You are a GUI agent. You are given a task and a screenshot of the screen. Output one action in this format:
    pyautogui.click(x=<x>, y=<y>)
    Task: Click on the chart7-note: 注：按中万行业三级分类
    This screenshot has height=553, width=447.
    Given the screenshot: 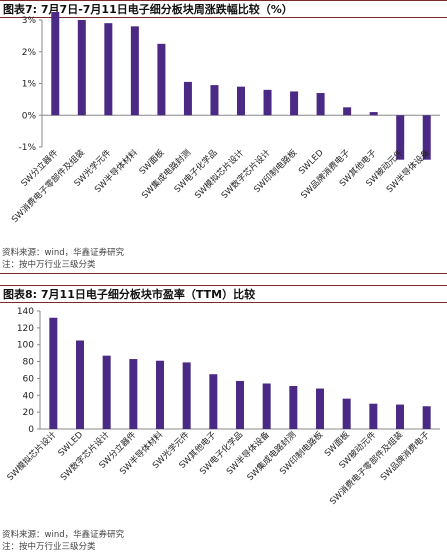 What is the action you would take?
    pyautogui.click(x=49, y=265)
    